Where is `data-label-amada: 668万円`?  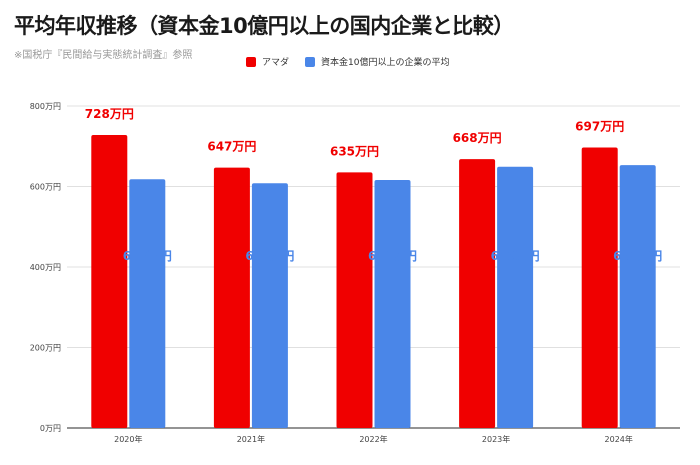
data-label-amada: 668万円 is located at coordinates (477, 138).